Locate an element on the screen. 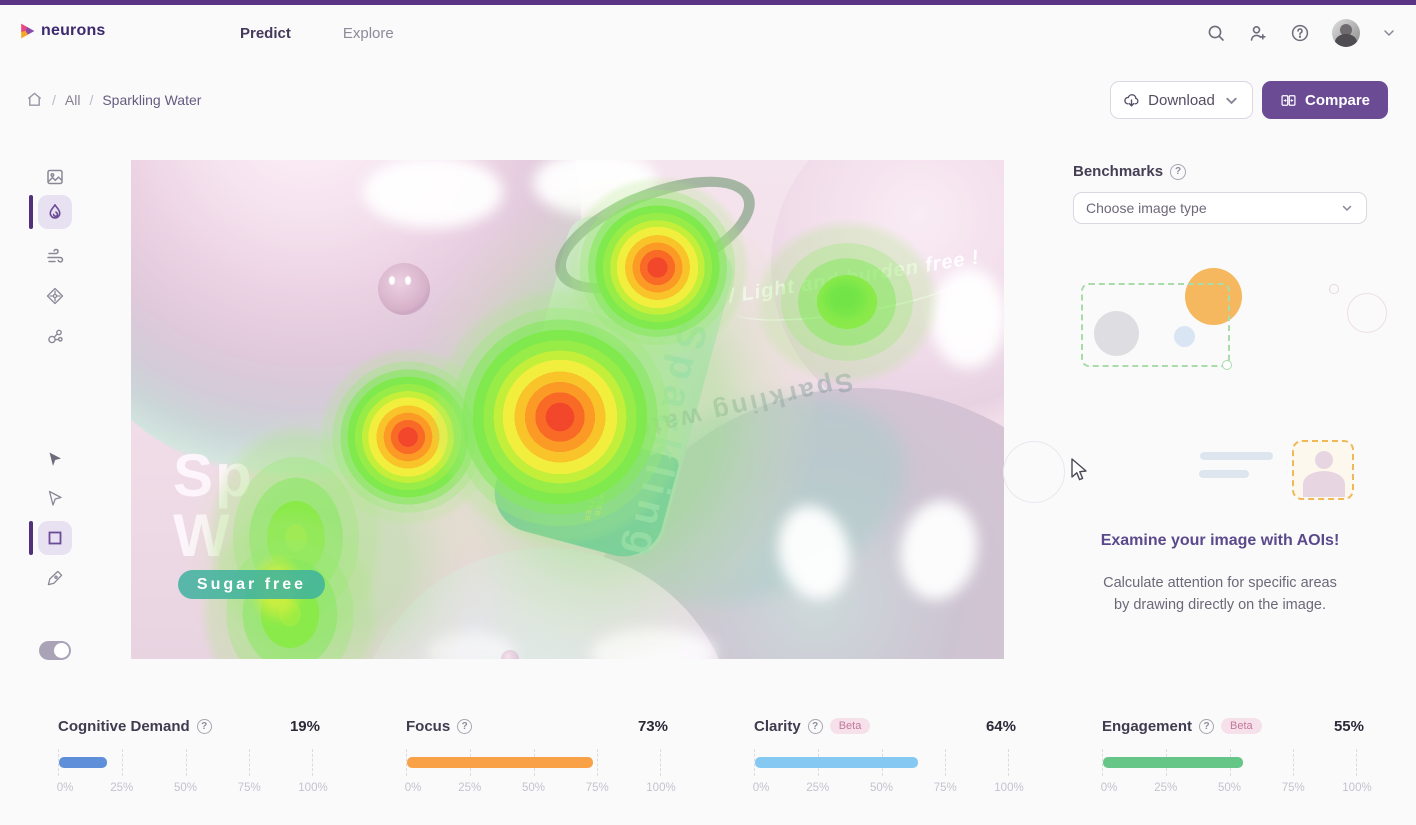 Image resolution: width=1416 pixels, height=825 pixels. benchmarks-title: Benchmarks is located at coordinates (1118, 171).